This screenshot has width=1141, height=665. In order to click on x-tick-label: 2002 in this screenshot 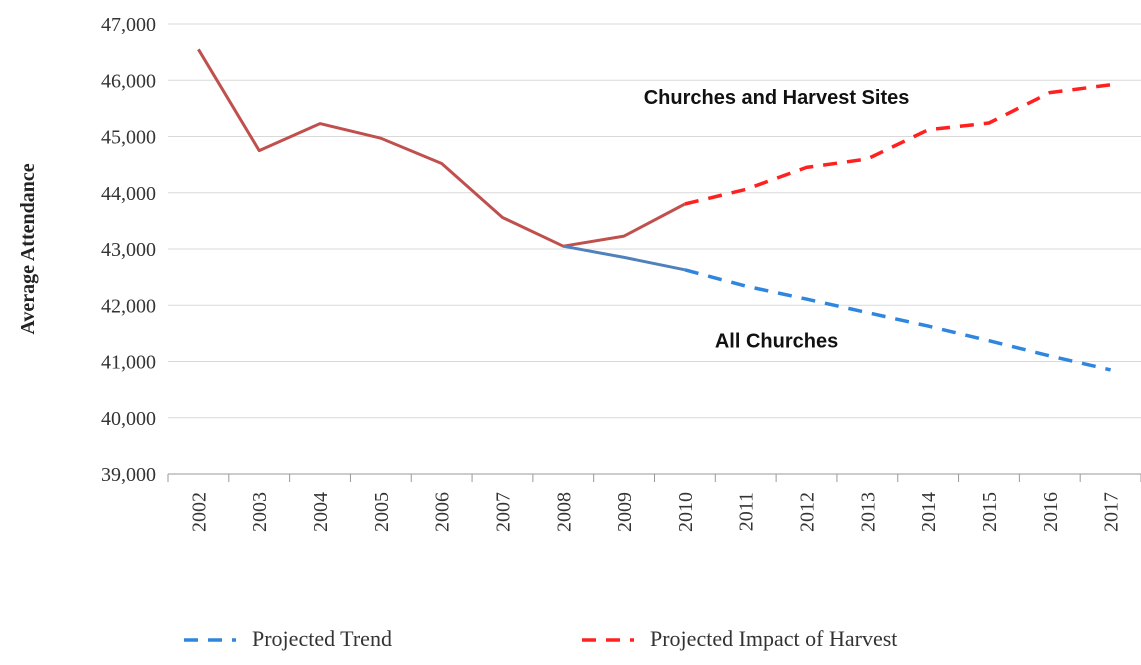, I will do `click(199, 512)`.